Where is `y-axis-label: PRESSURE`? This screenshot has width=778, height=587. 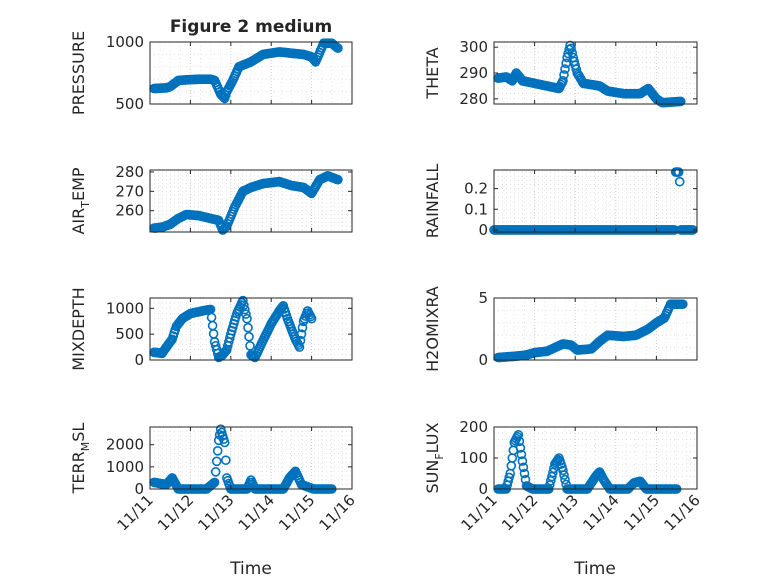 y-axis-label: PRESSURE is located at coordinates (78, 73).